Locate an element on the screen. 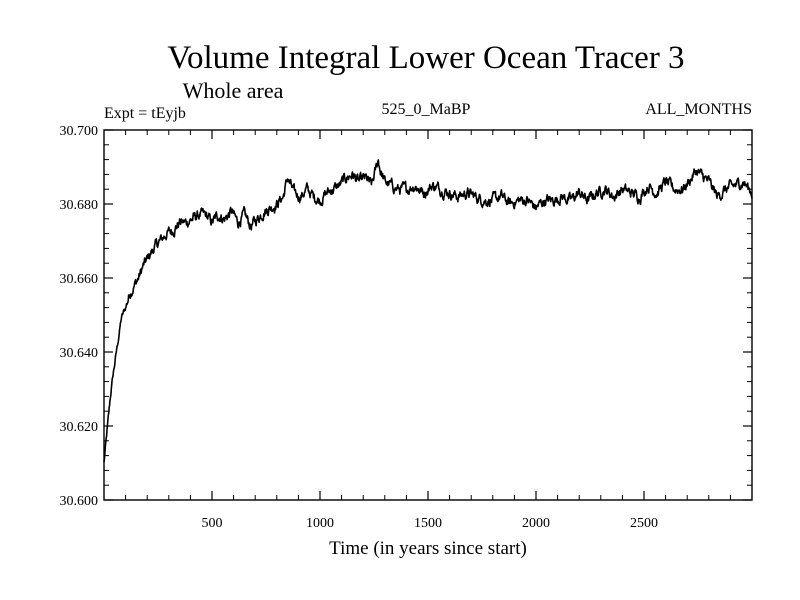 This screenshot has width=800, height=600. period-label: 525_0_MaBP is located at coordinates (426, 109).